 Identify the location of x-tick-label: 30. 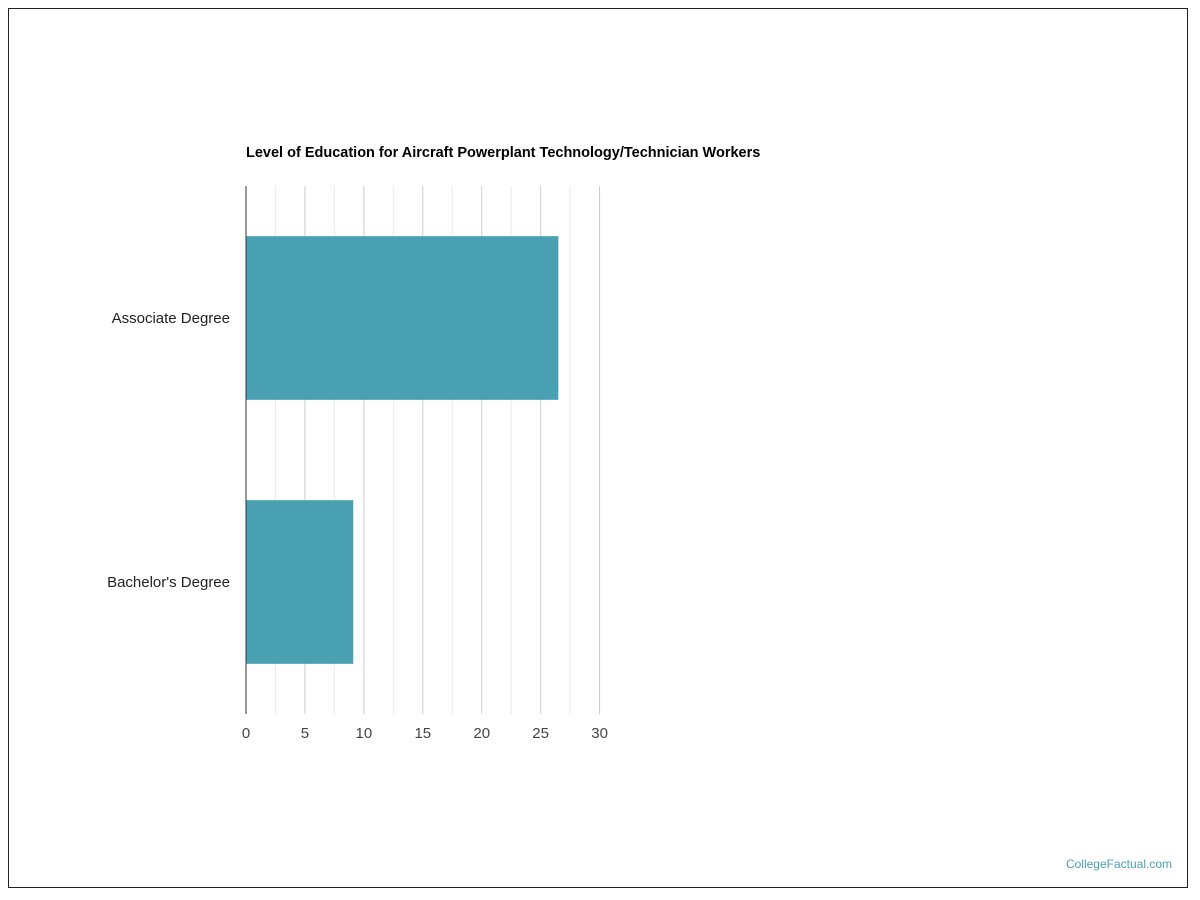
(599, 733).